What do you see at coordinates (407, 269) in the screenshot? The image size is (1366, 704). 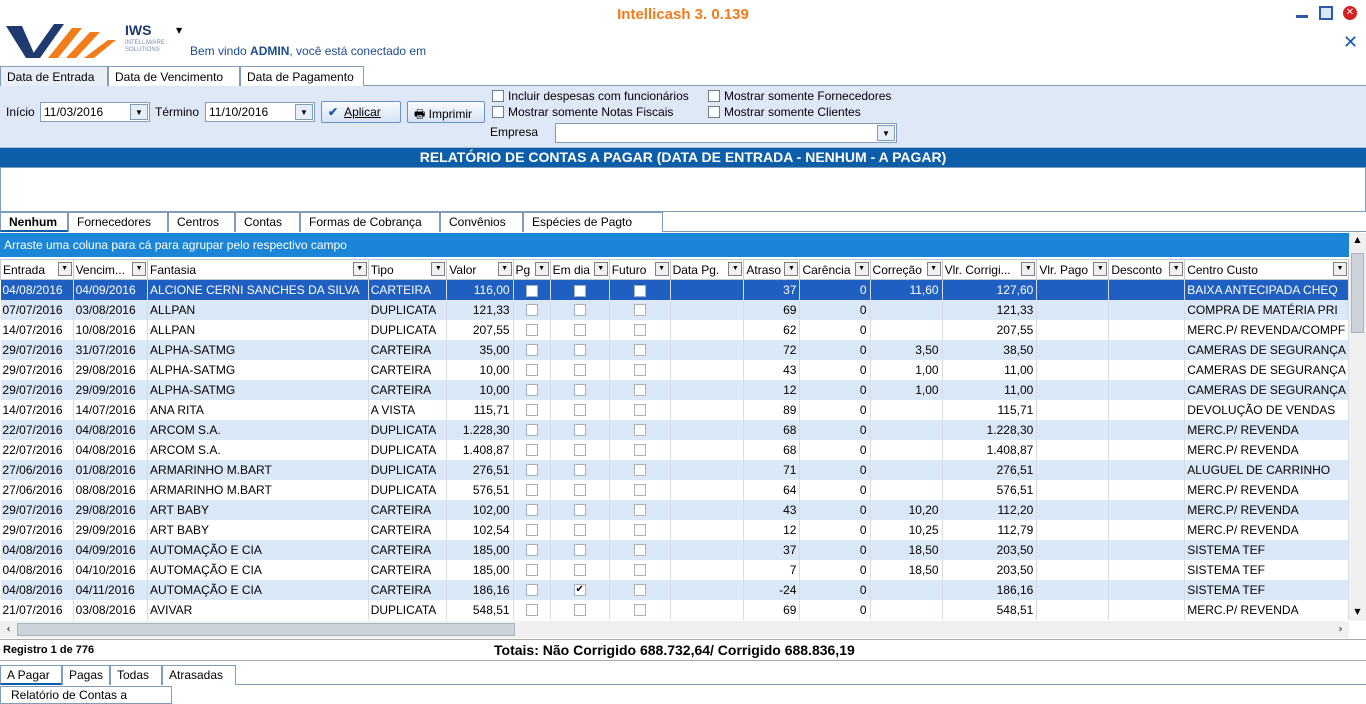 I see `column-header: Tipo ▼` at bounding box center [407, 269].